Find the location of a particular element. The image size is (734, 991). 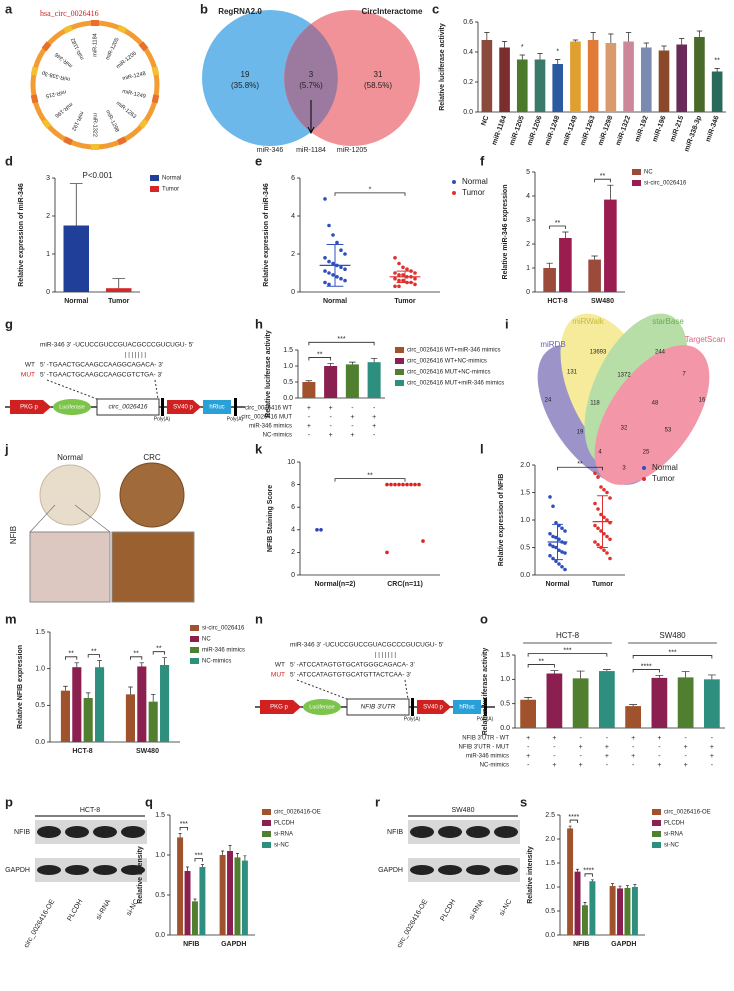

significance-label: *** is located at coordinates (341, 339).